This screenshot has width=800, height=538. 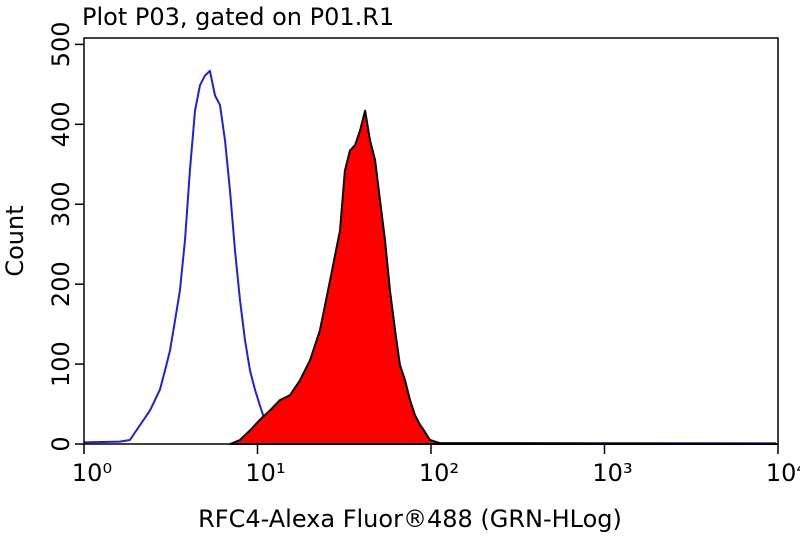 What do you see at coordinates (238, 17) in the screenshot?
I see `chart-title: Plot P03, gated on P01.R1` at bounding box center [238, 17].